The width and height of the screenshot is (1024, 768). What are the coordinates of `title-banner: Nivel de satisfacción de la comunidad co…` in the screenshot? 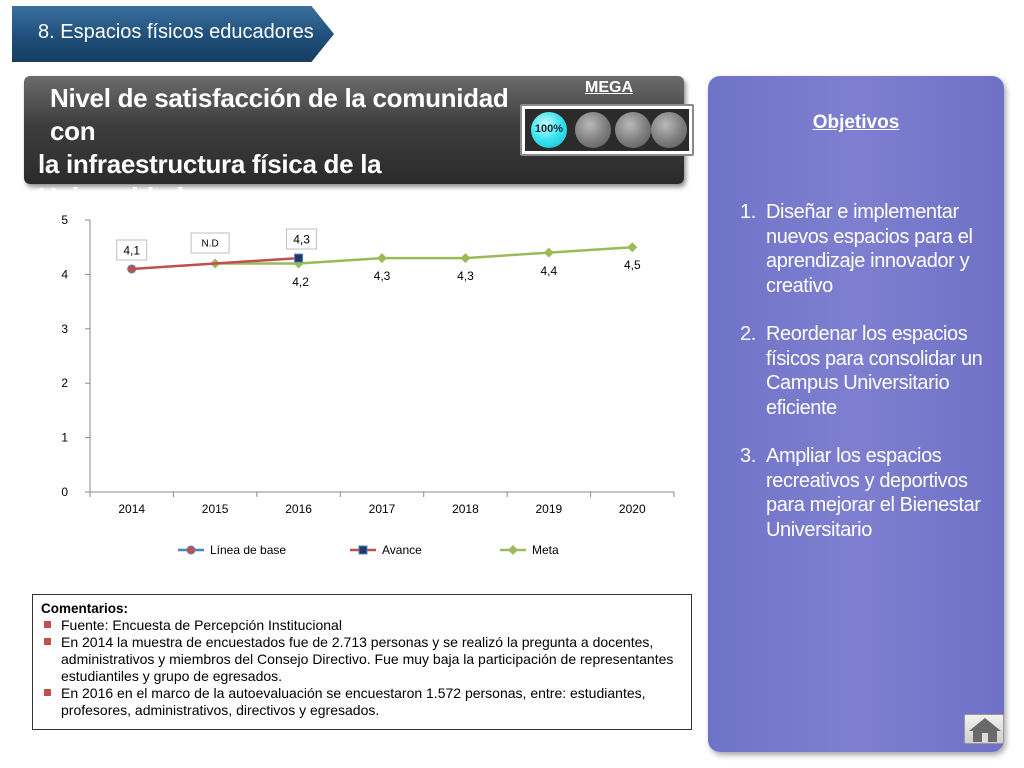 It's located at (359, 144).